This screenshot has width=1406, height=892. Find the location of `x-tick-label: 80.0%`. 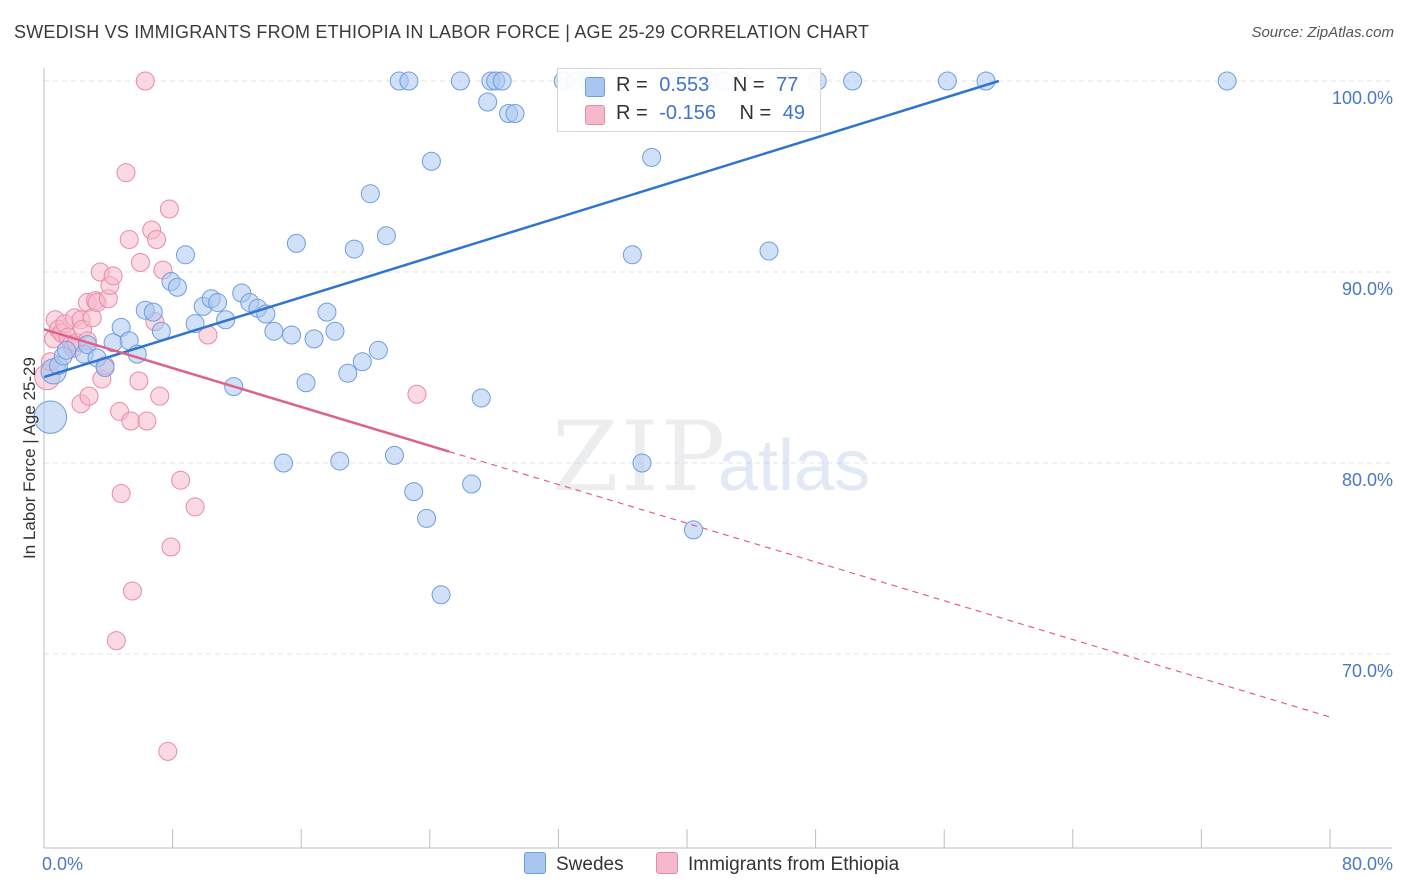

x-tick-label: 80.0% is located at coordinates (1367, 864).